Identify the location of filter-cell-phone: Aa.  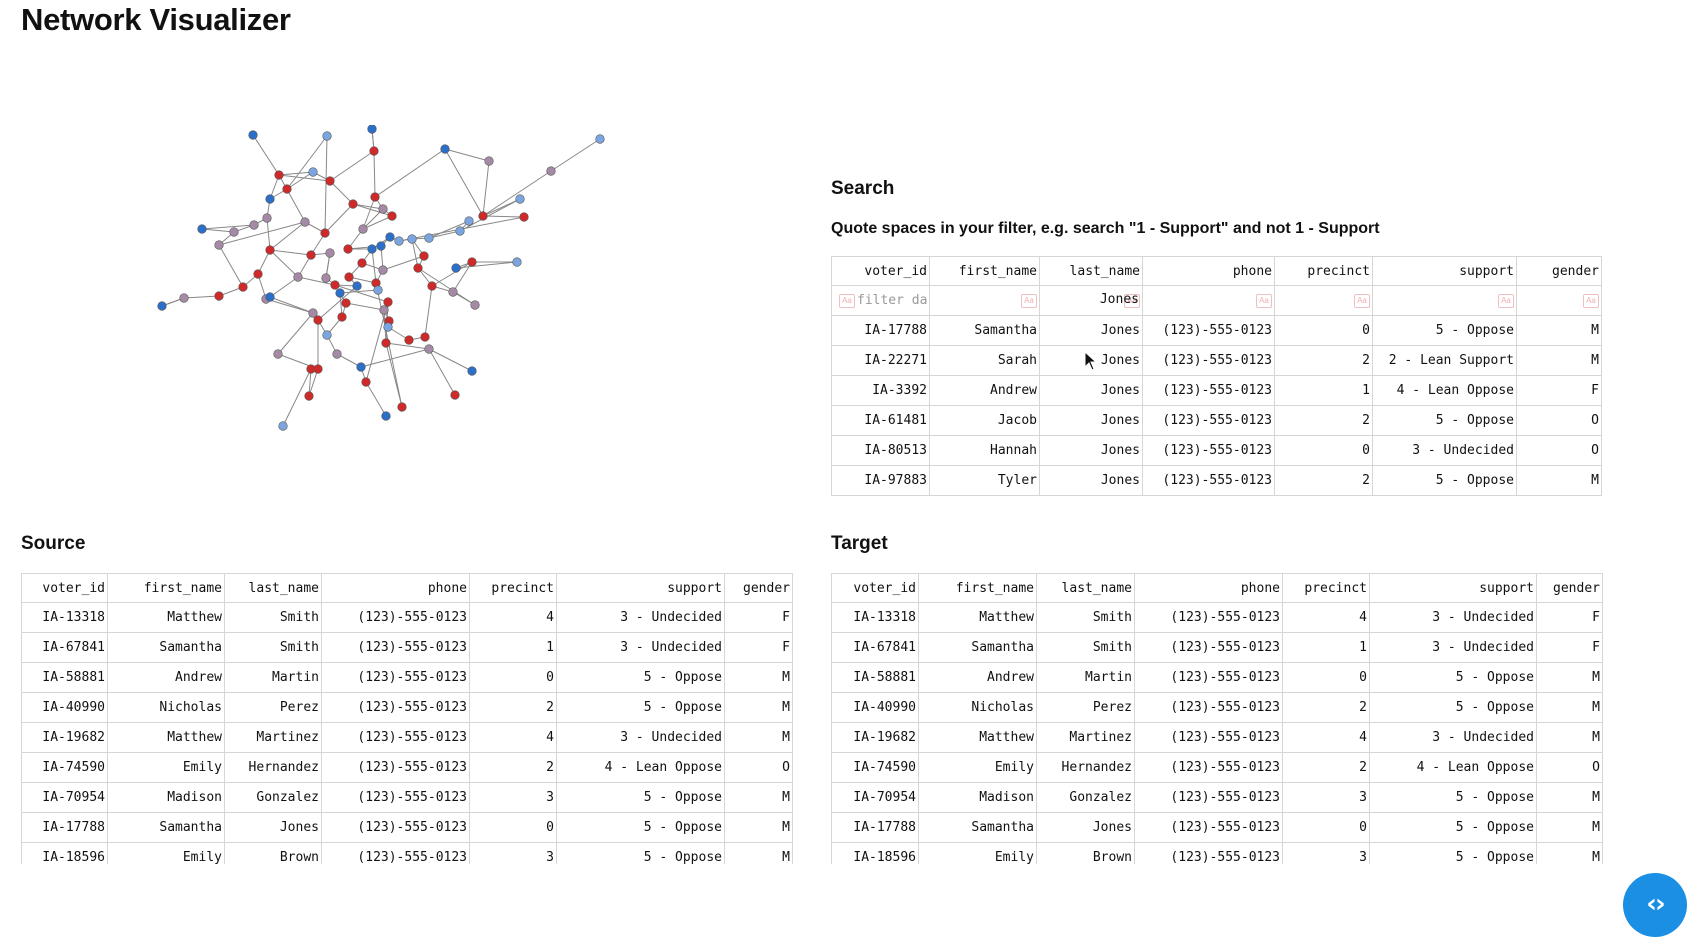
(1208, 300).